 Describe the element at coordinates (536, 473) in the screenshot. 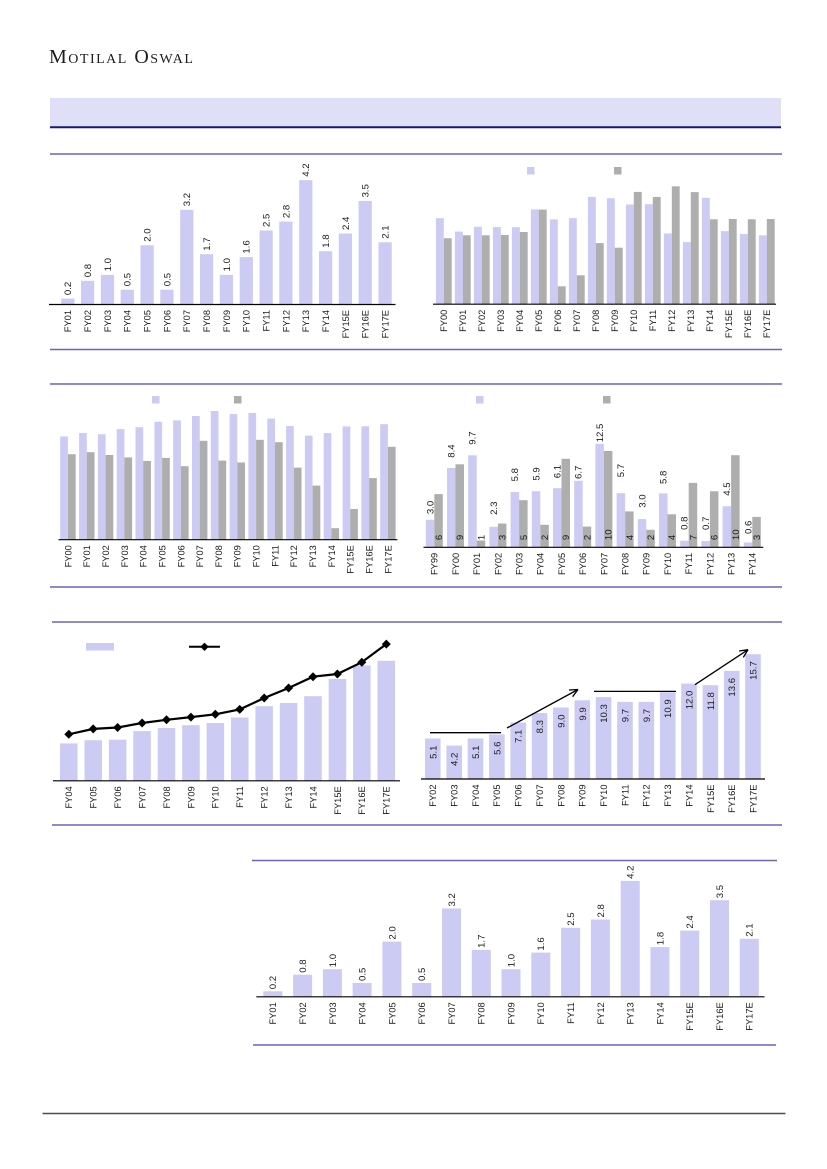

I see `svg-text: 5.9` at that location.